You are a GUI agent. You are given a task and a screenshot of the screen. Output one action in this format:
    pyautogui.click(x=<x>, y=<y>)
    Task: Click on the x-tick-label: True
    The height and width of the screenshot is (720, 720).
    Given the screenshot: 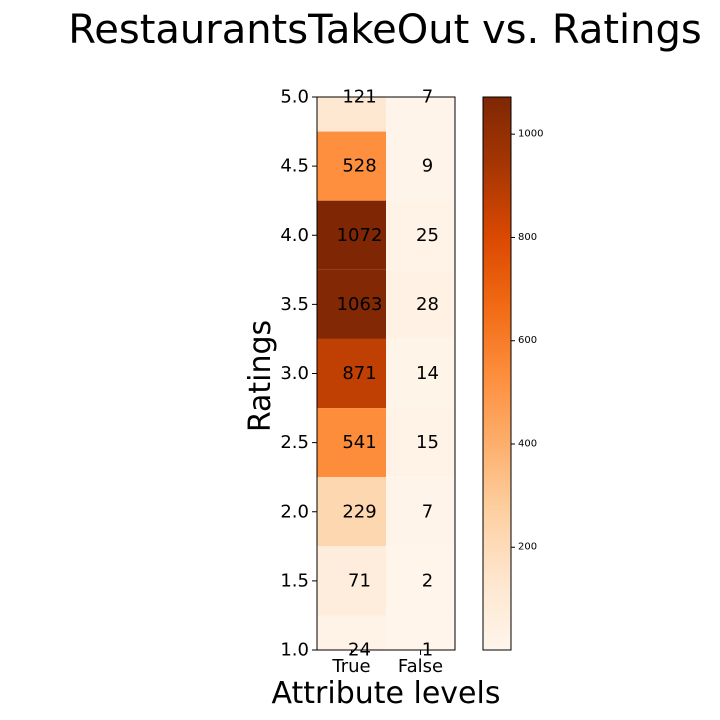 What is the action you would take?
    pyautogui.click(x=350, y=666)
    